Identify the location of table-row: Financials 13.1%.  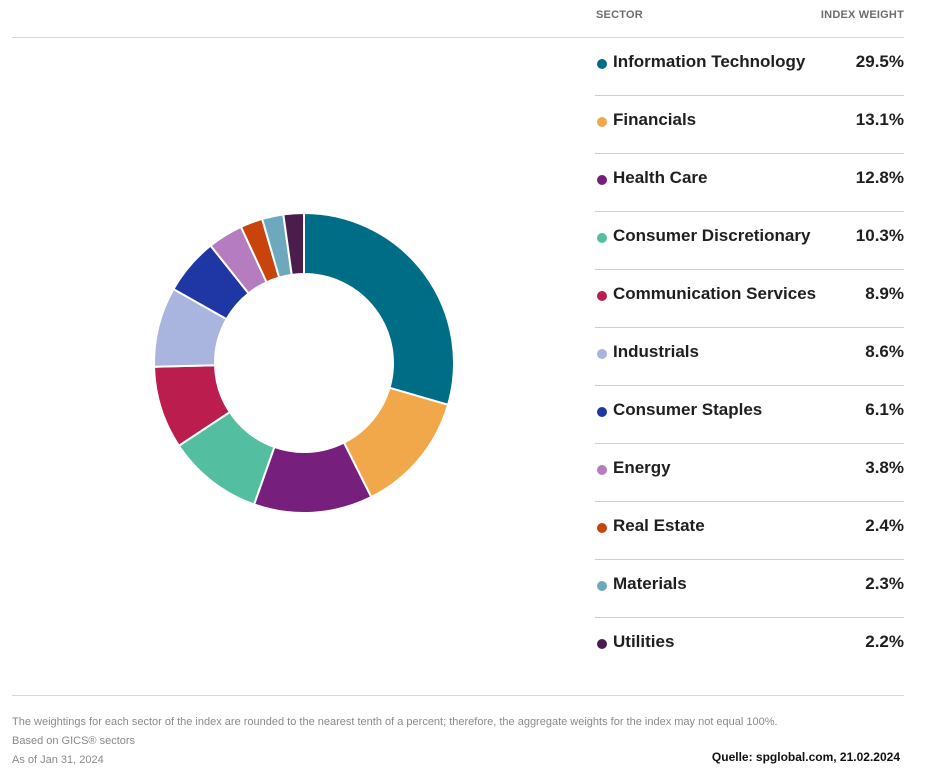
(749, 125).